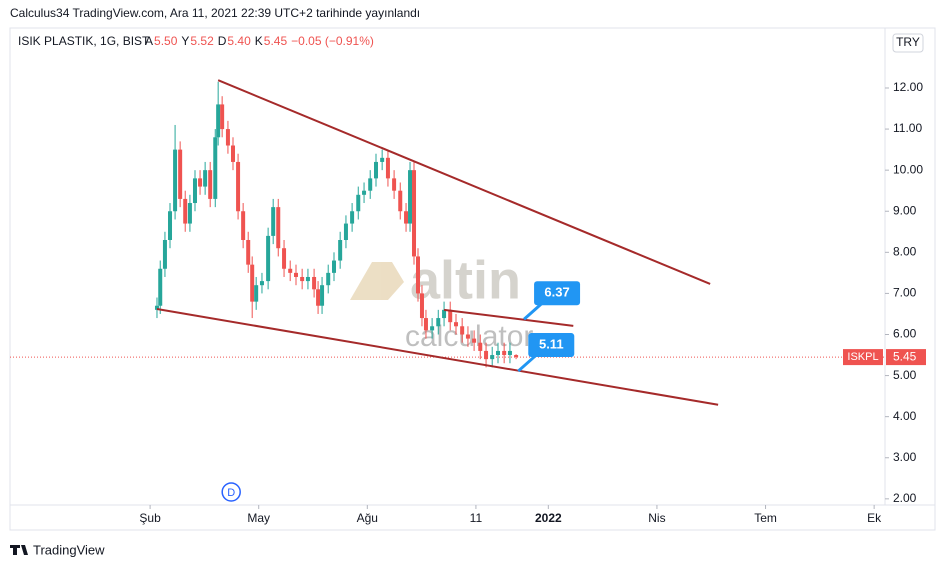 The width and height of the screenshot is (943, 568). Describe the element at coordinates (367, 518) in the screenshot. I see `x-tick-label: Ağu` at that location.